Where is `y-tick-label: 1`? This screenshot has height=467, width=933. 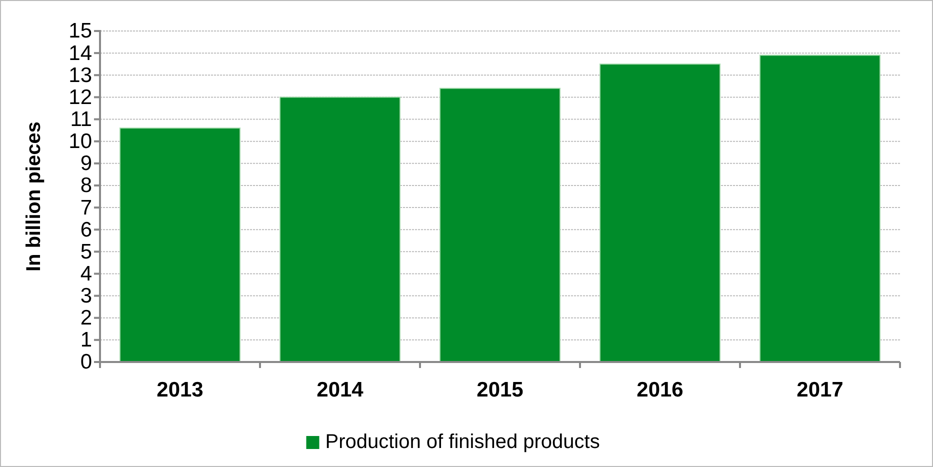 y-tick-label: 1 is located at coordinates (86, 340).